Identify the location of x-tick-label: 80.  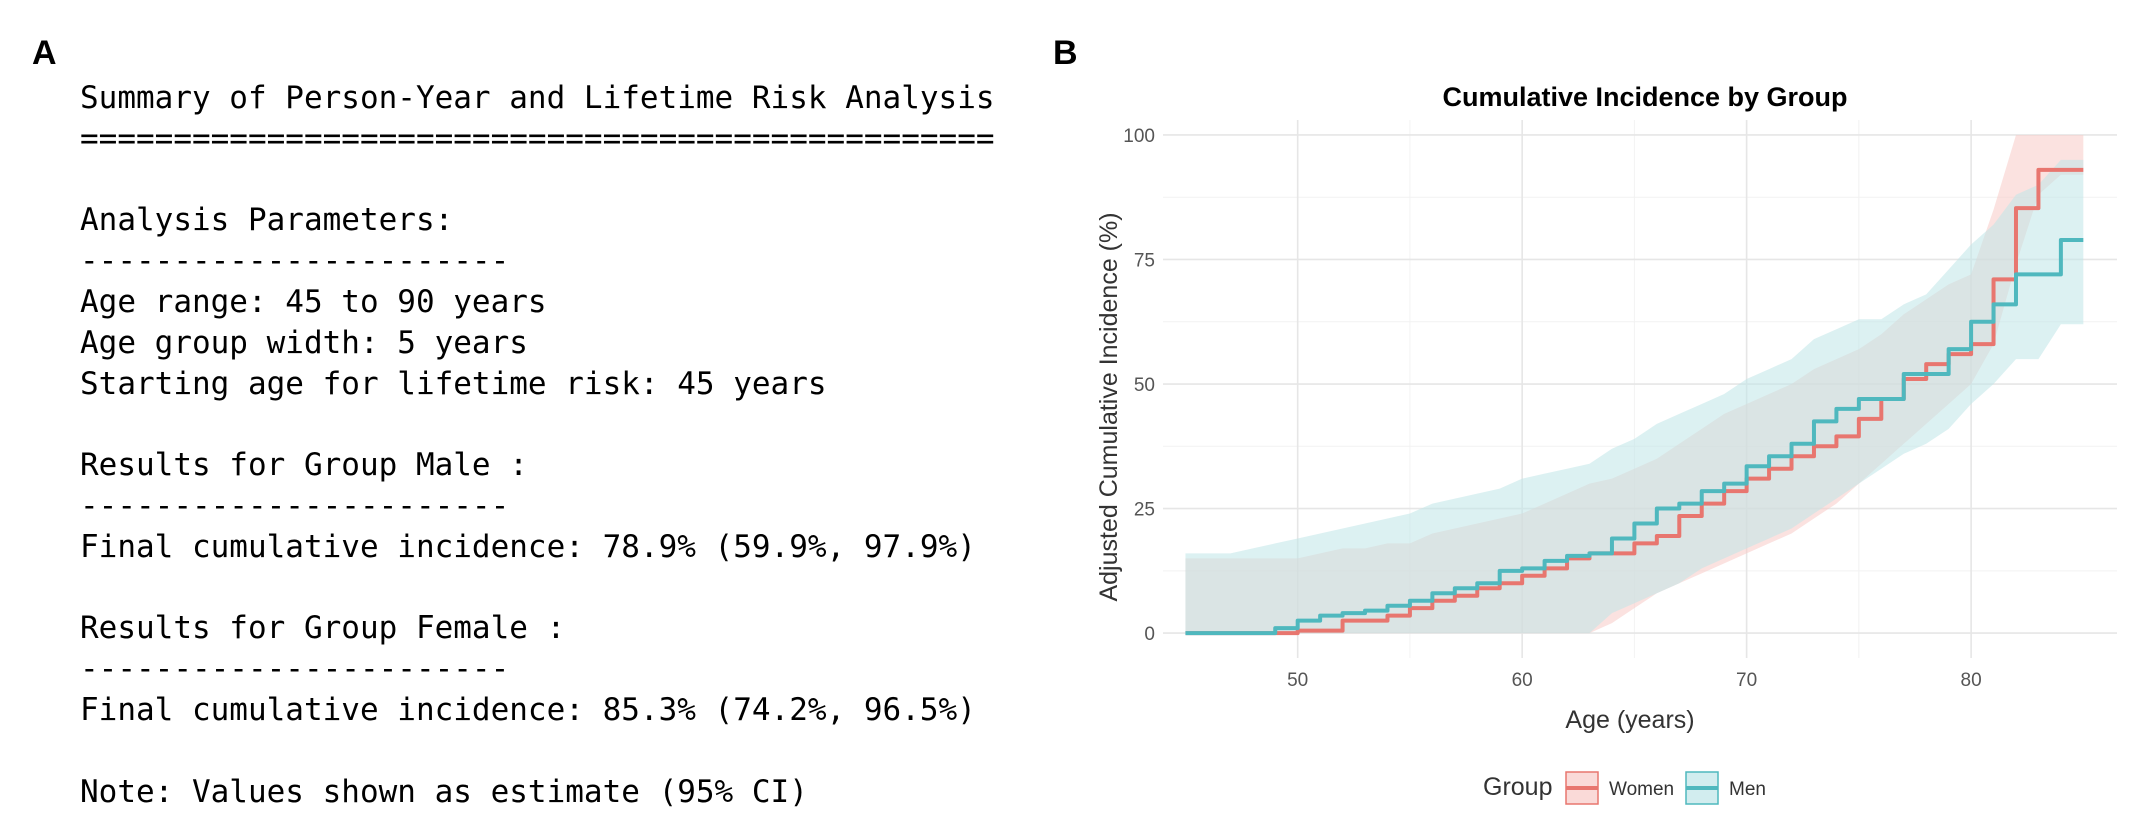
(1971, 680).